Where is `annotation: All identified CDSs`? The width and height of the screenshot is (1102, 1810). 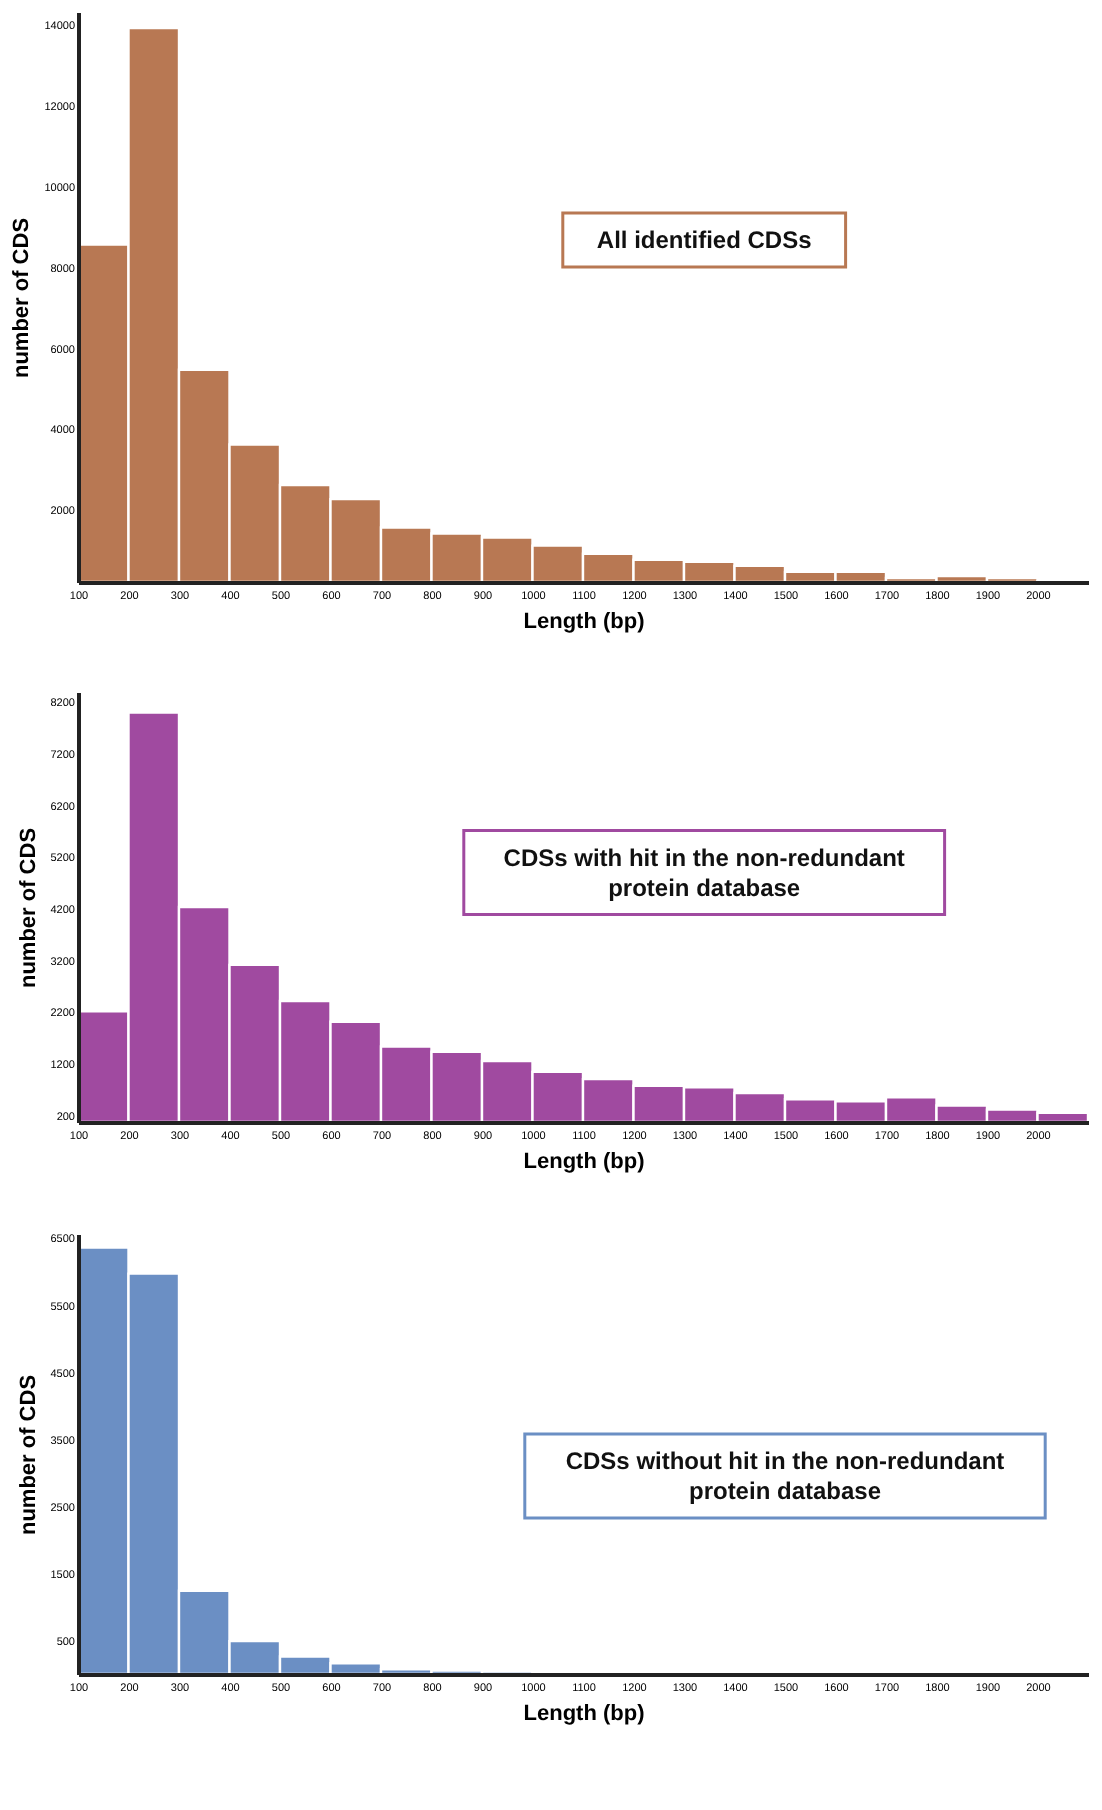 annotation: All identified CDSs is located at coordinates (704, 240).